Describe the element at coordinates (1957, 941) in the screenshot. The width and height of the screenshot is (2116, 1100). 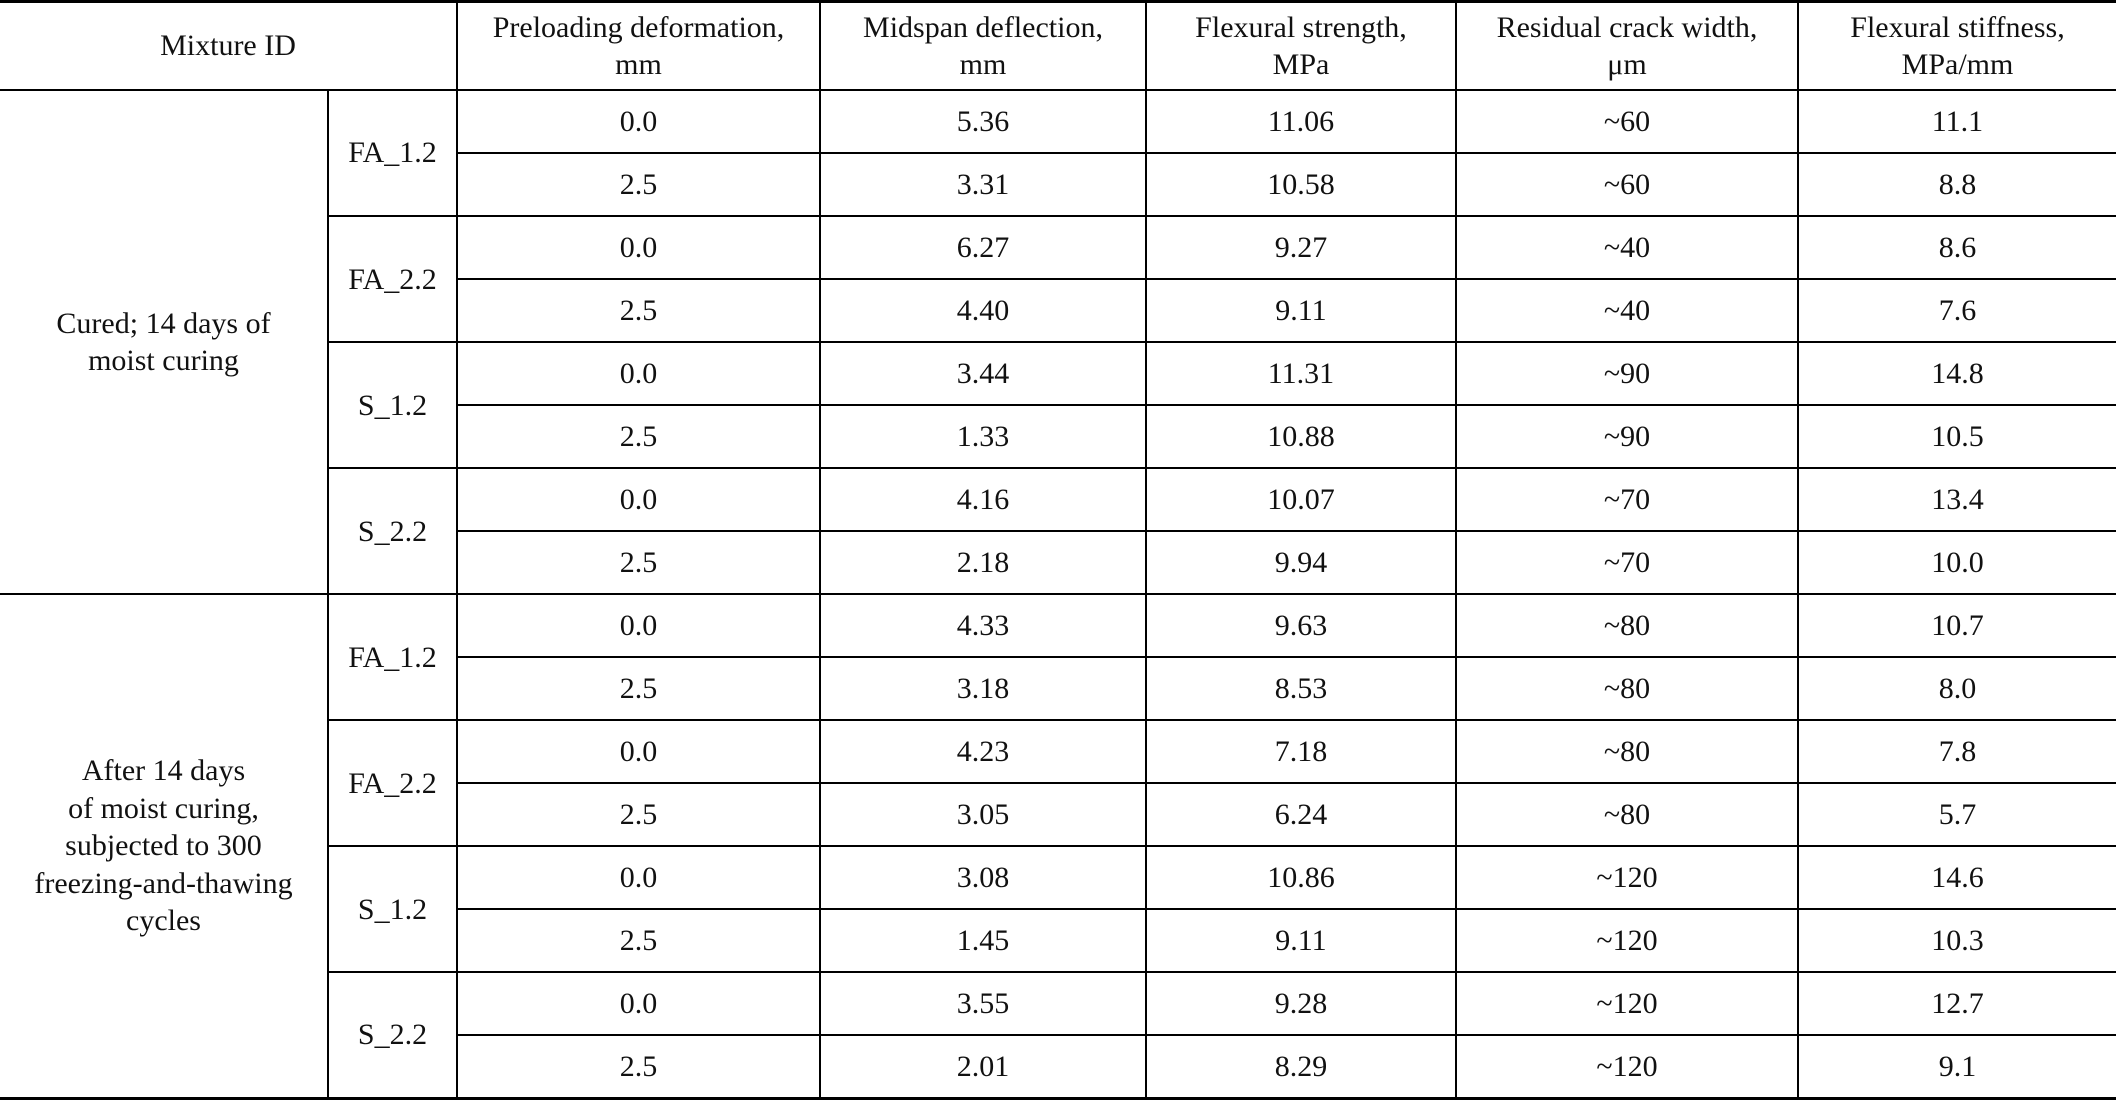
I see `stiffness-cell: 10.3` at that location.